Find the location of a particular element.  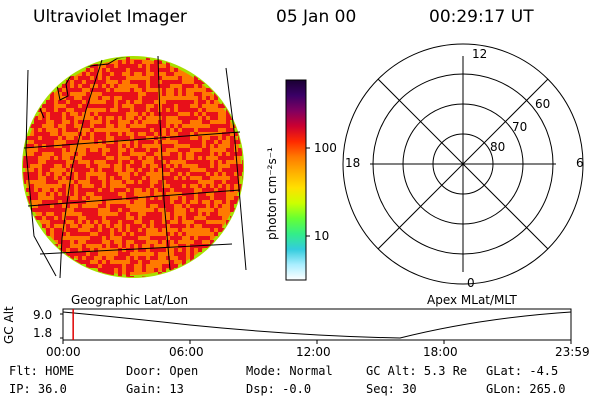

timeline-ytick-max: 9.0 is located at coordinates (43, 315).